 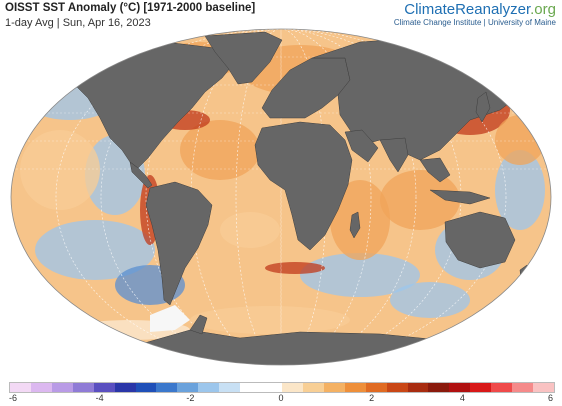 I want to click on brand-tld: .org, so click(x=543, y=9).